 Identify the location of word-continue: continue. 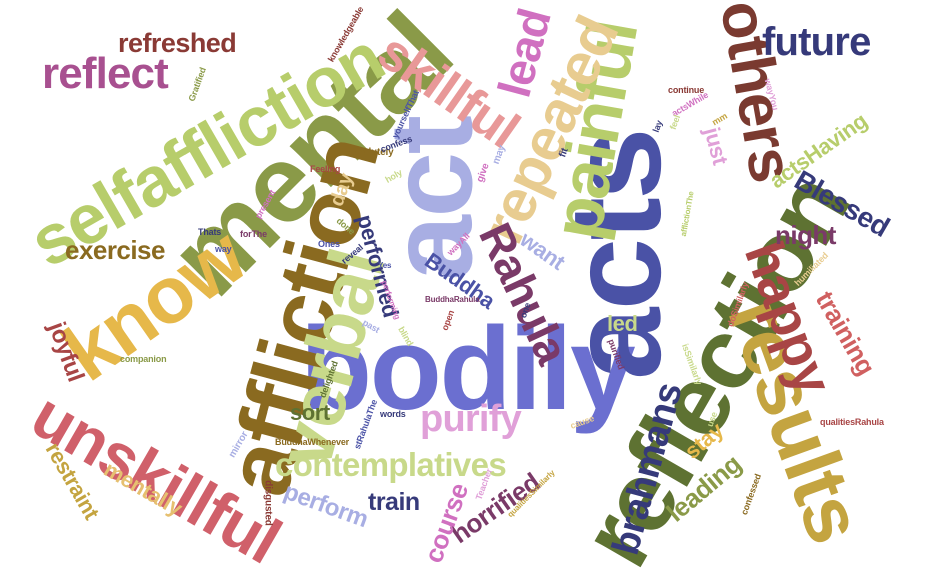
(686, 90).